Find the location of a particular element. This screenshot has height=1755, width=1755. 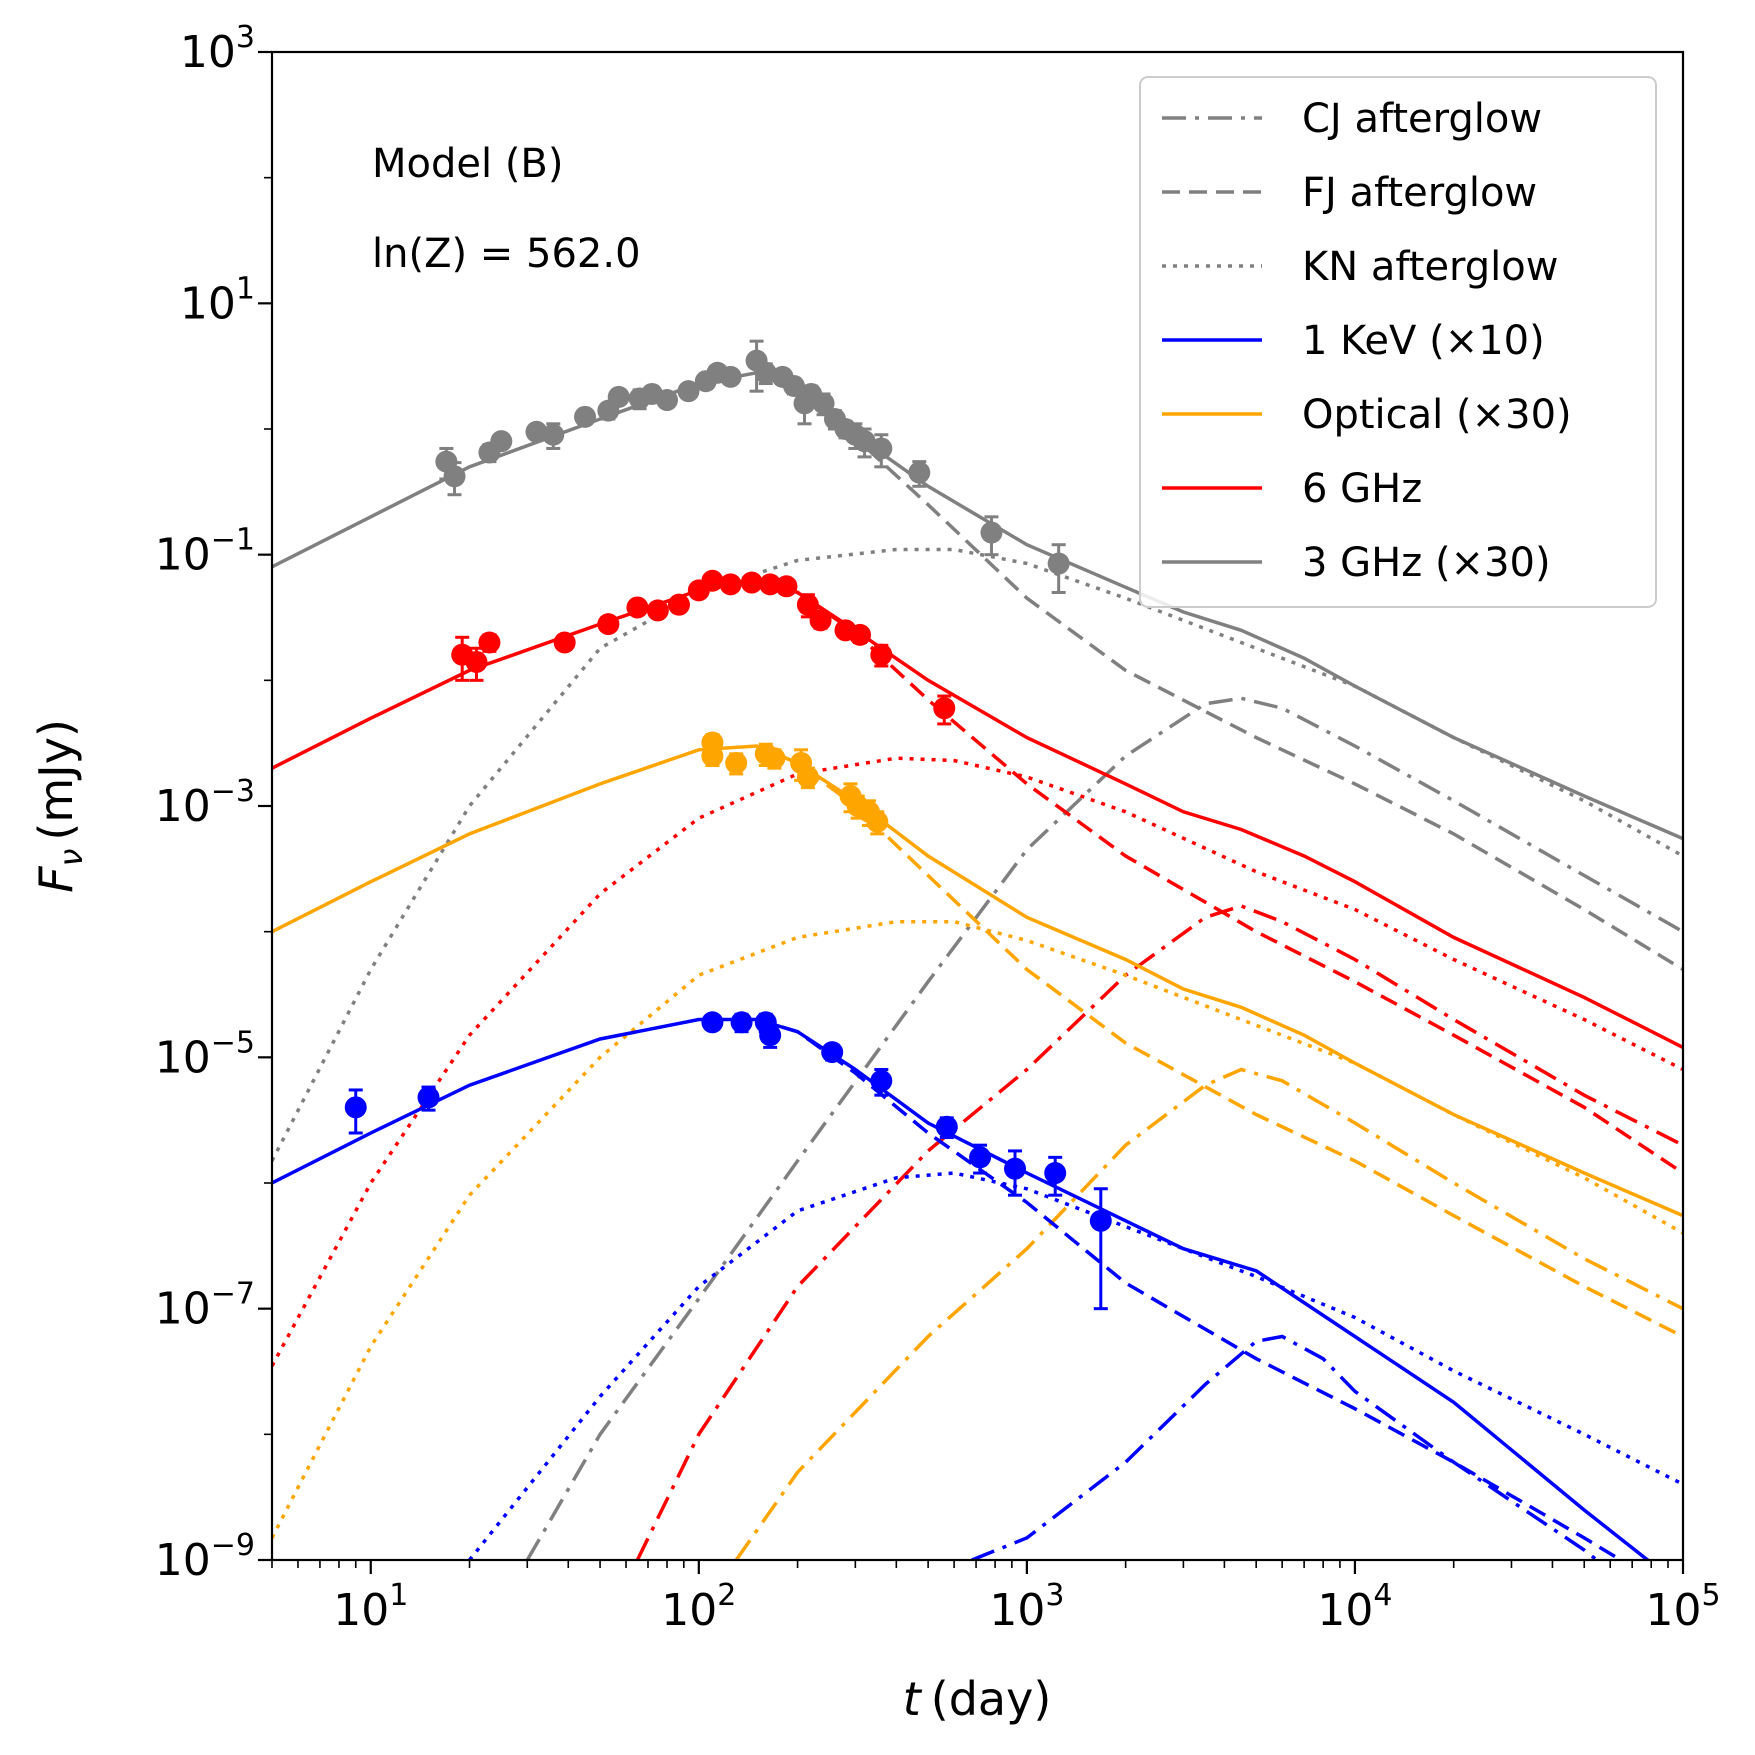

y-tick-label-4: 10⁻¹ is located at coordinates (205, 552).